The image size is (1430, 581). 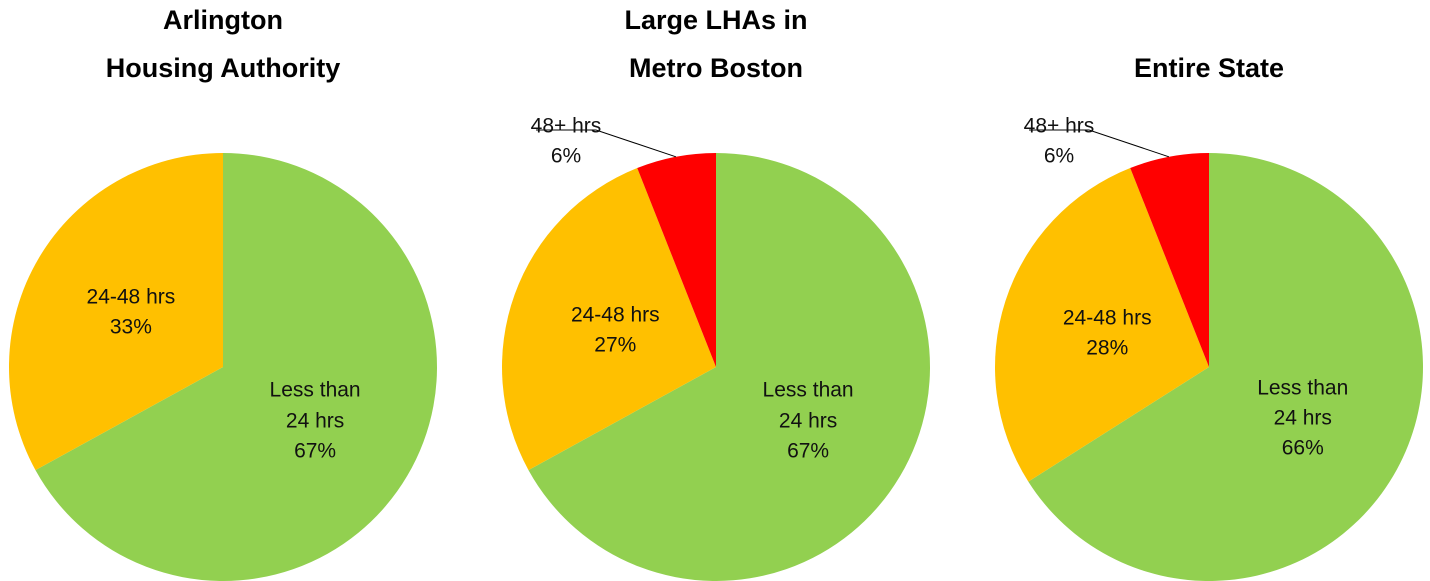 I want to click on chart-title: Housing Authority, so click(x=223, y=68).